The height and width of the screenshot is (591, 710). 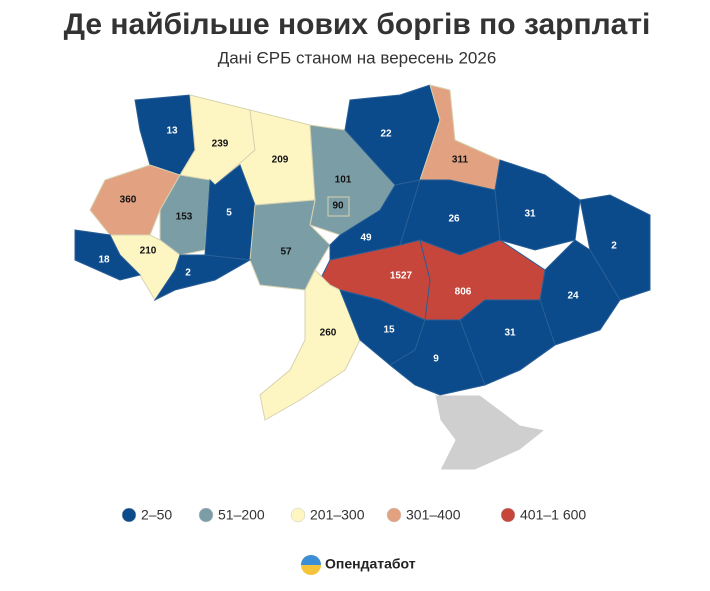 I want to click on region-value: 311, so click(x=460, y=160).